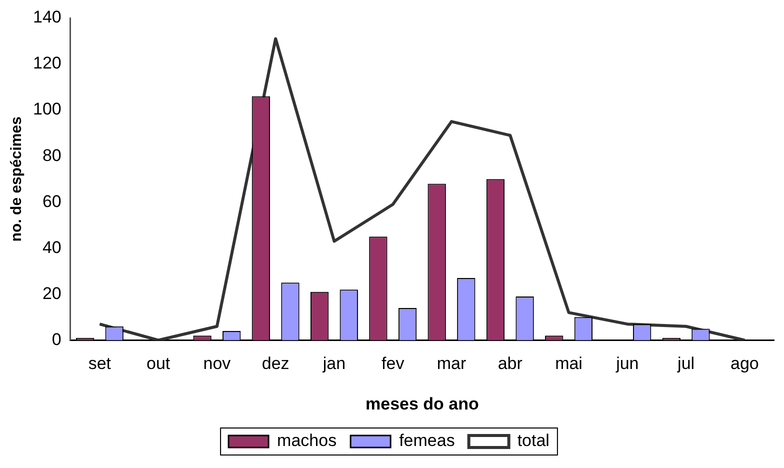  I want to click on x-tick-label: set, so click(100, 364).